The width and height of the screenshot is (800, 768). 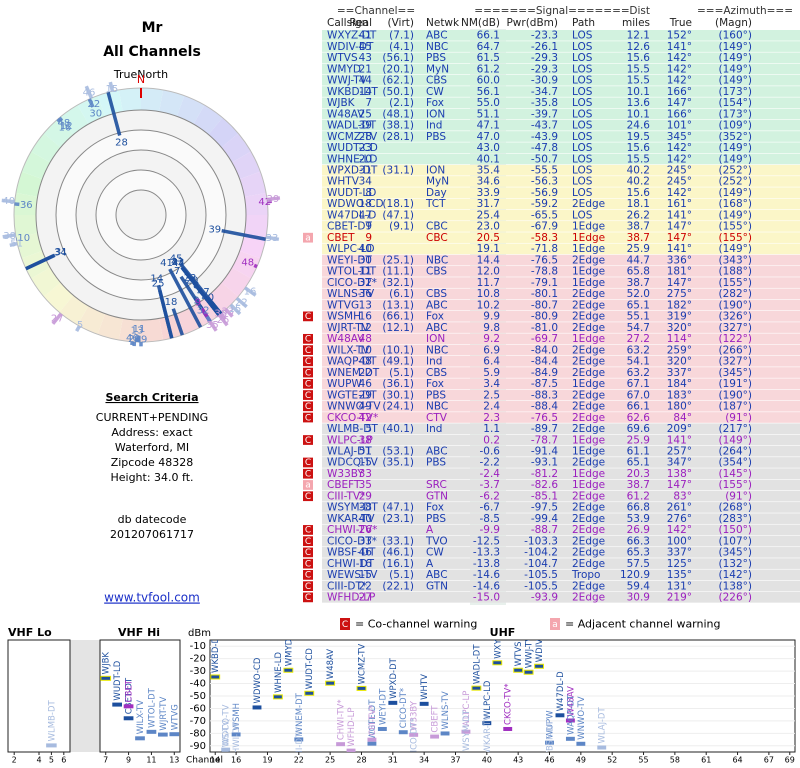 I want to click on table-cell: 142°, so click(x=679, y=69).